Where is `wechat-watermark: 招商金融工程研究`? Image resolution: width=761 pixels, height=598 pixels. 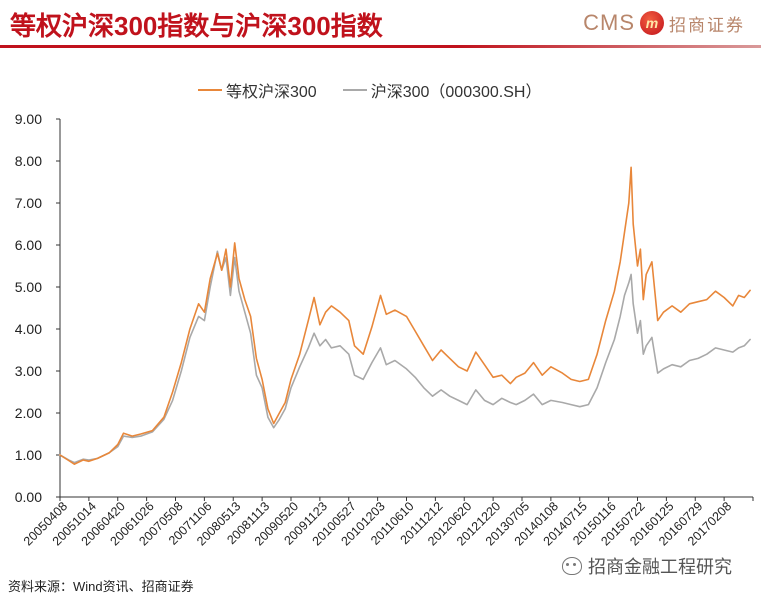 wechat-watermark: 招商金融工程研究 is located at coordinates (647, 566).